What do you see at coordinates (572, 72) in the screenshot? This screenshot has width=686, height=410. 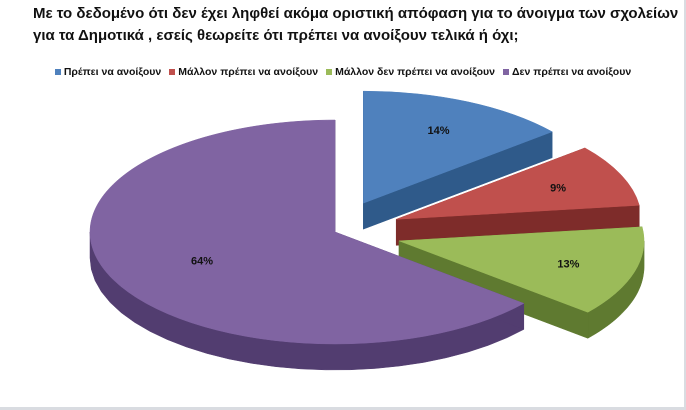 I see `legend-label-4: Δεν πρέπει να ανοίξουν` at bounding box center [572, 72].